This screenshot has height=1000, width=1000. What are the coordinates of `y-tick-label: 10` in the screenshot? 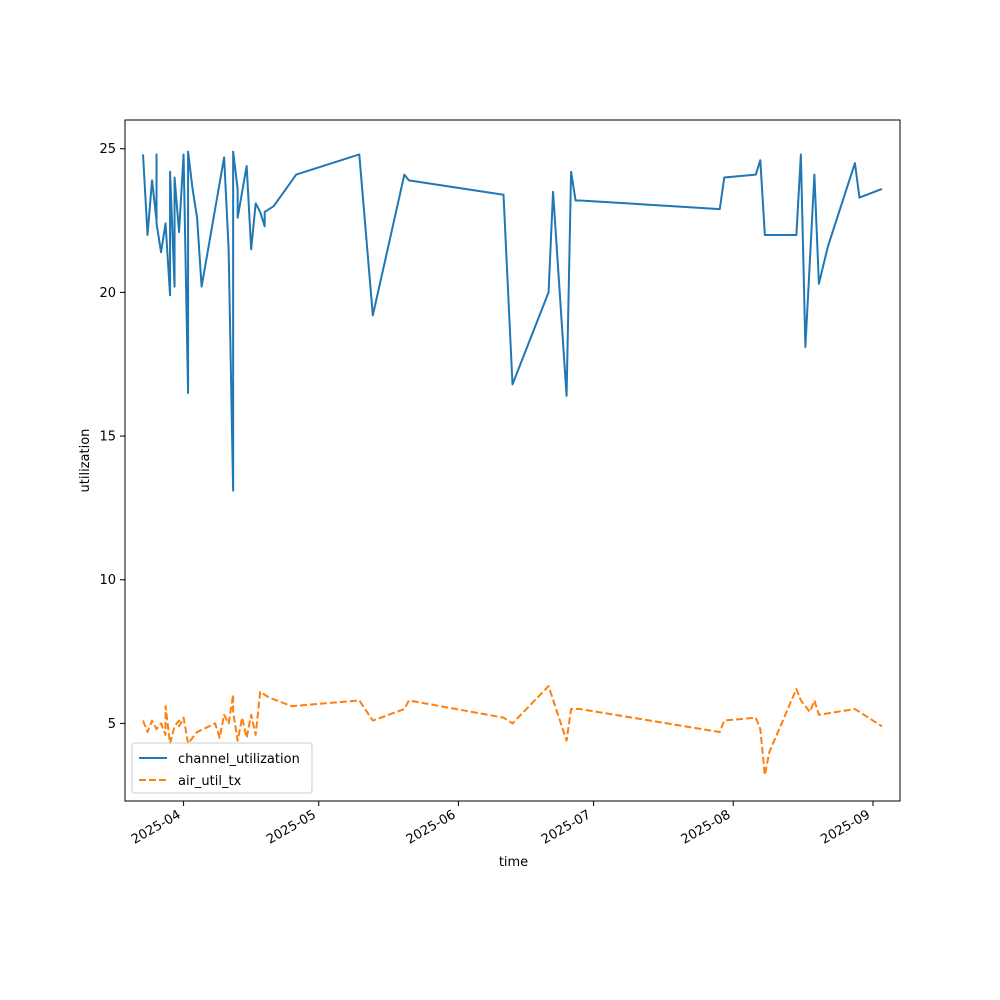 It's located at (107, 580).